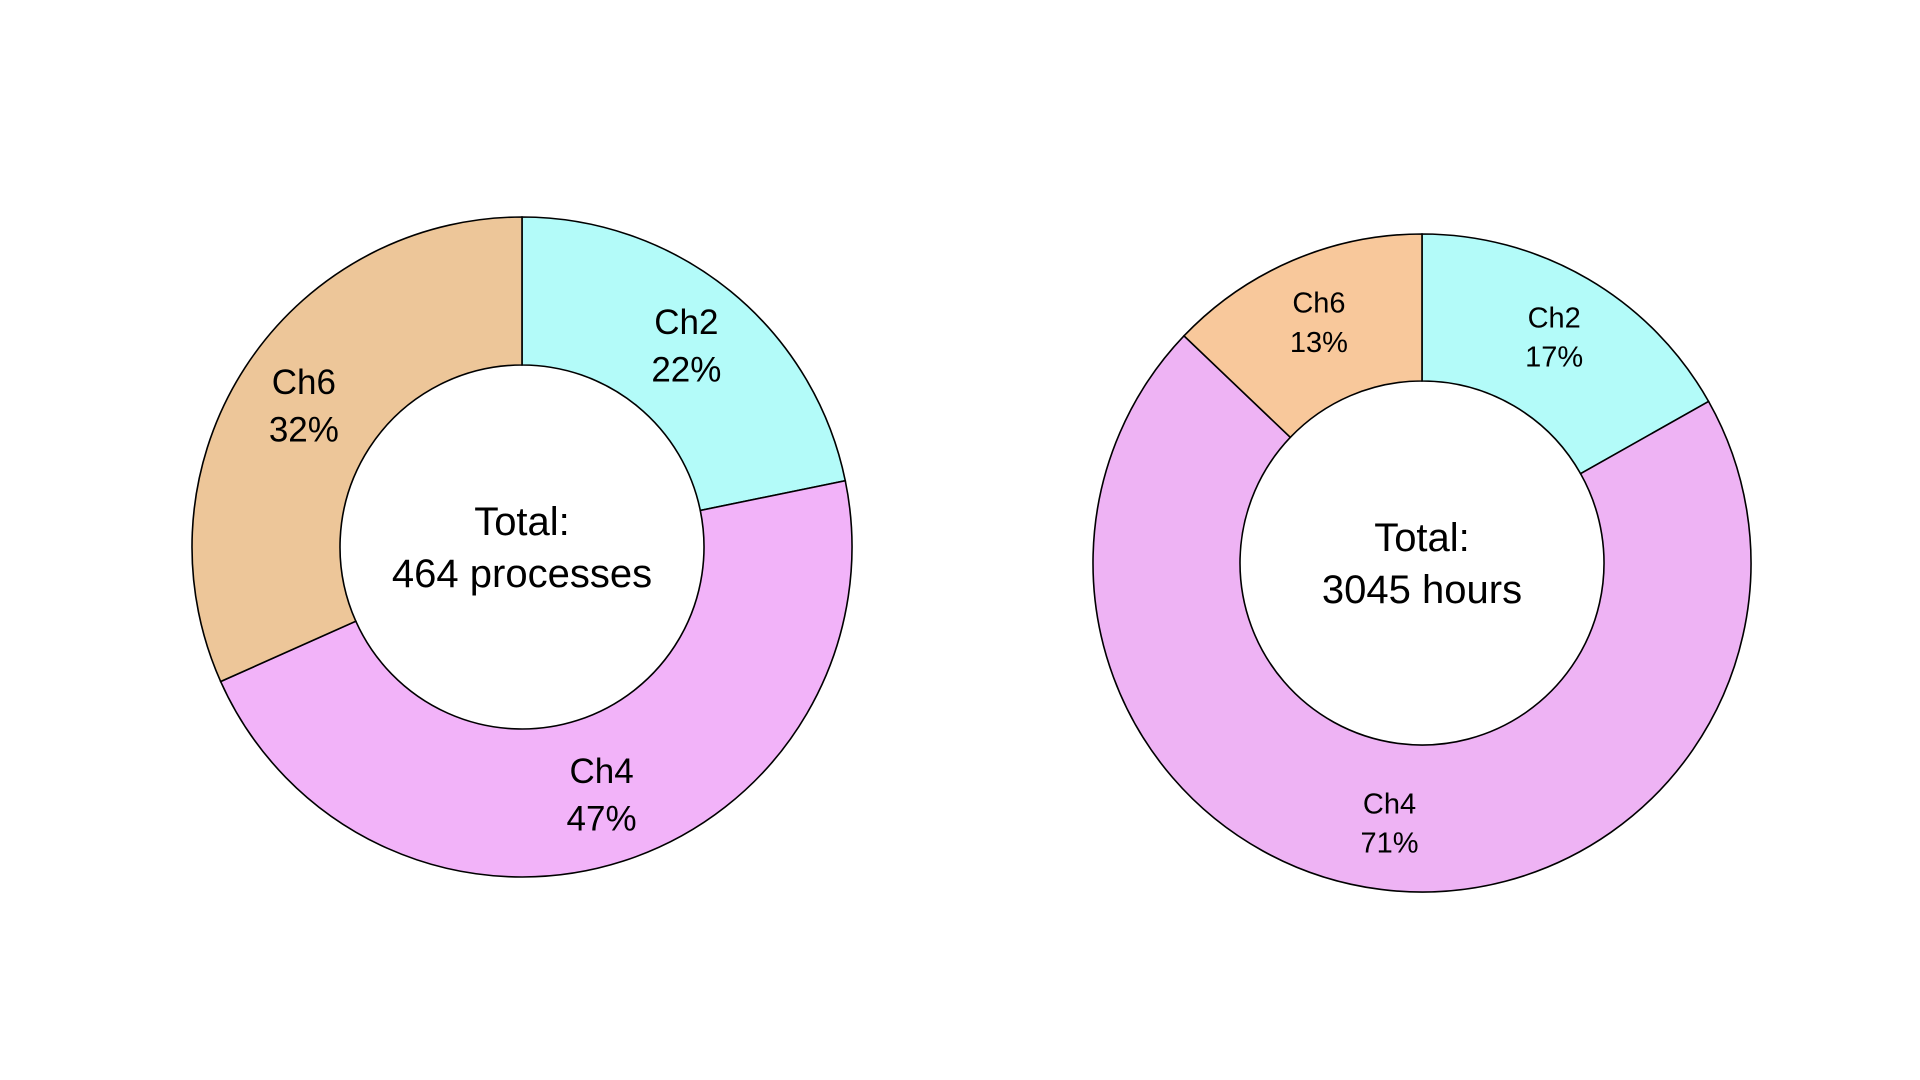 The height and width of the screenshot is (1080, 1920). What do you see at coordinates (1554, 358) in the screenshot?
I see `slice-percent-ch2: 17%` at bounding box center [1554, 358].